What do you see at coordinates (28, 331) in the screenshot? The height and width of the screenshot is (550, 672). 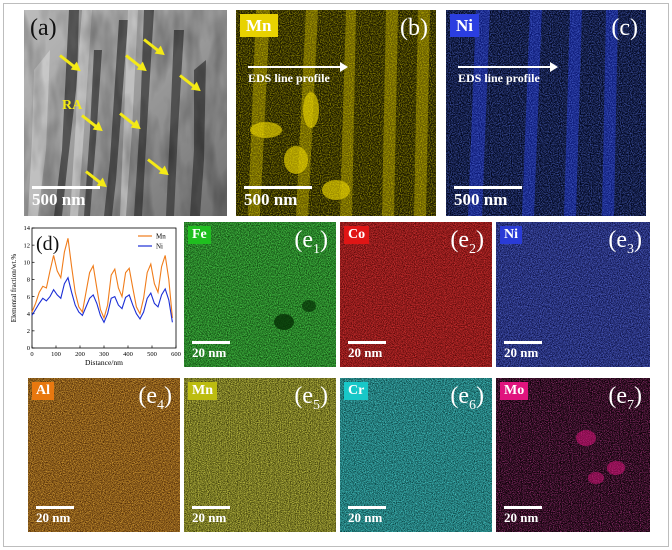 I see `y-tick-label: 2` at bounding box center [28, 331].